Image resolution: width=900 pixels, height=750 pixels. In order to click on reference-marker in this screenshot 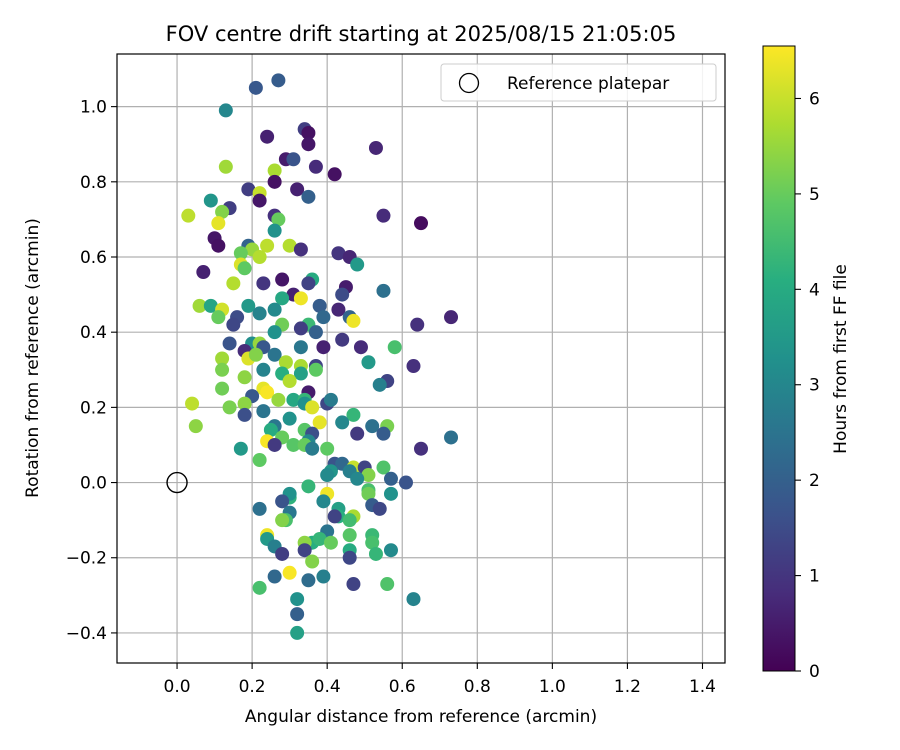, I will do `click(177, 482)`.